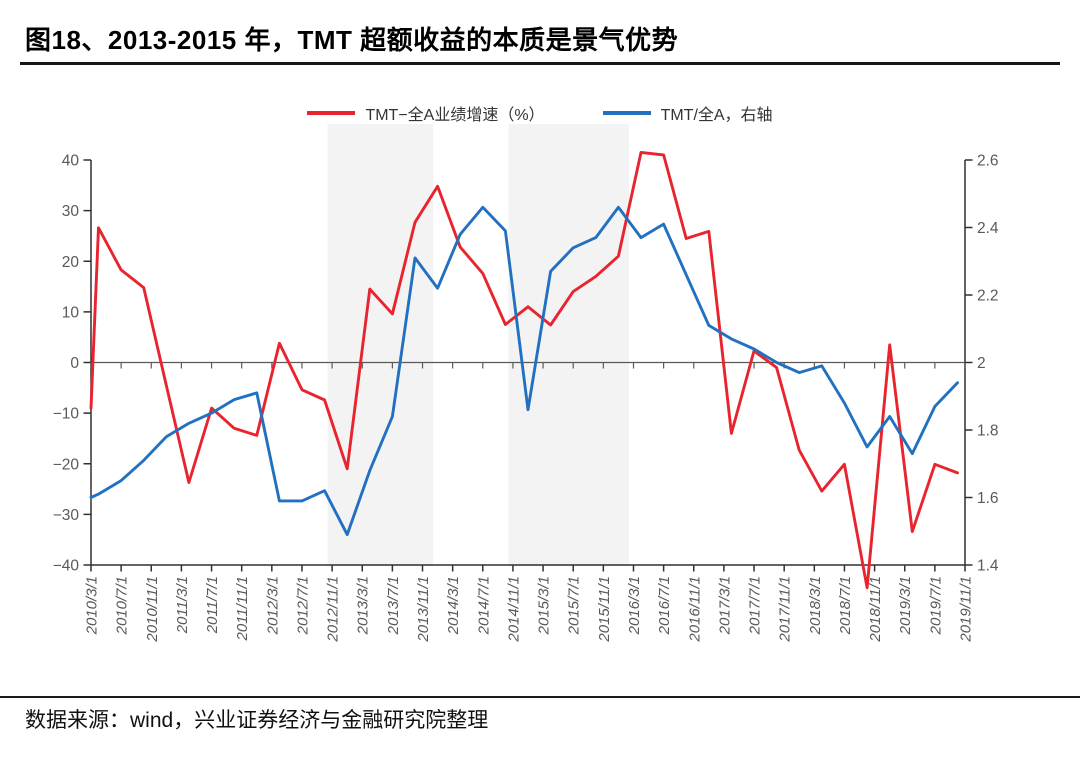 The width and height of the screenshot is (1080, 772). I want to click on title-divider, so click(540, 63).